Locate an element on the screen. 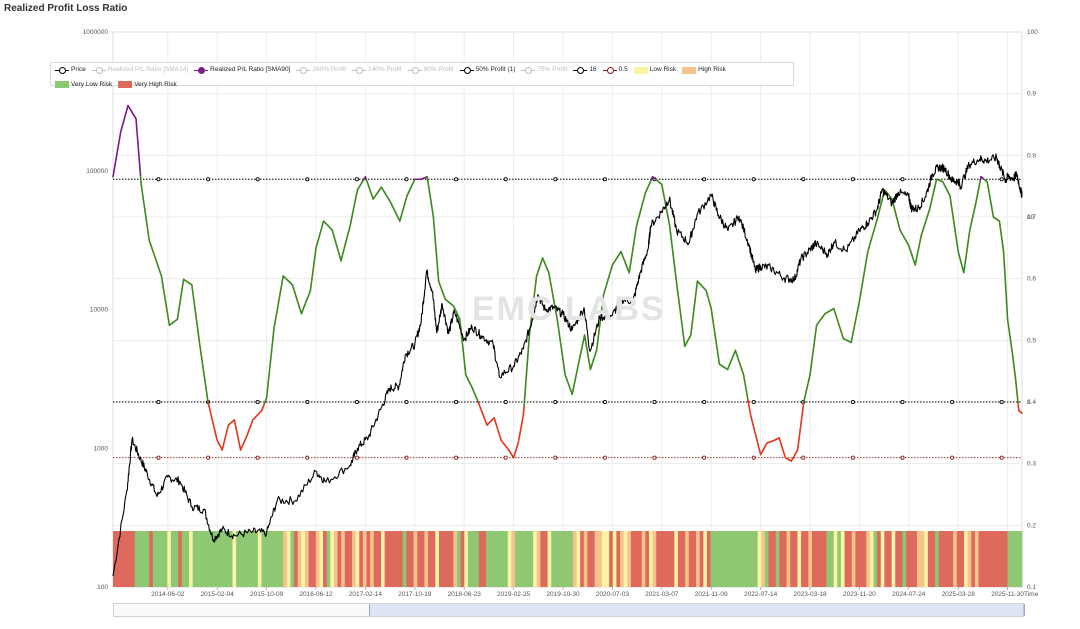 The image size is (1080, 629). legend-item-260-profit: 260% Profit is located at coordinates (321, 70).